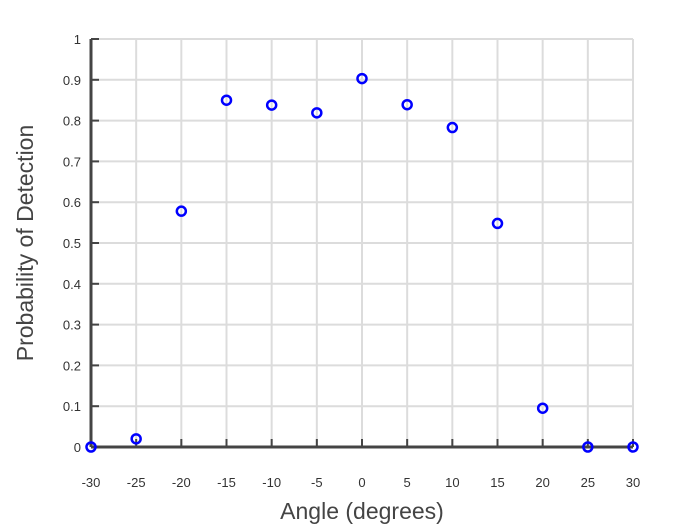 The width and height of the screenshot is (700, 525). I want to click on x-ticks: -30 -25 -20 -15 -10 -5 0 5 10 15 20 25 30, so click(361, 464).